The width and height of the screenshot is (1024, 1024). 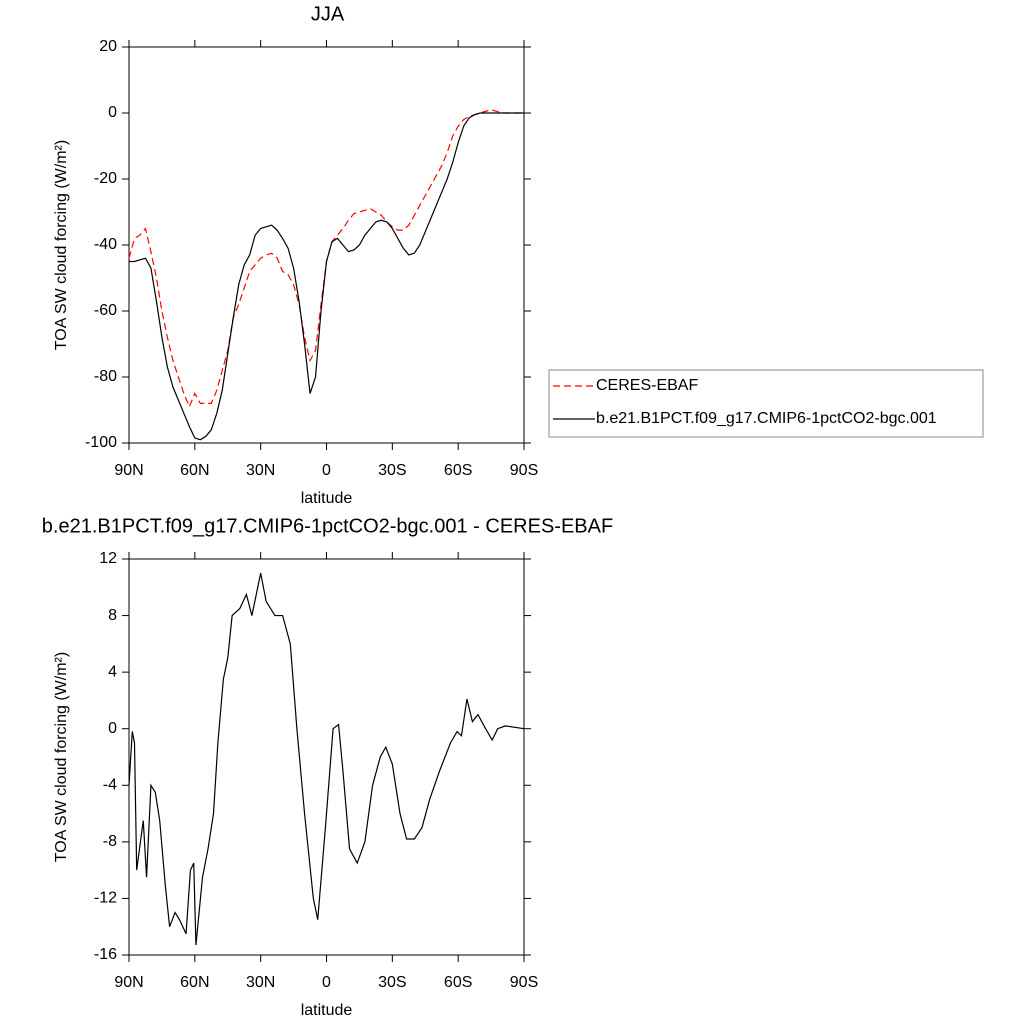 I want to click on y-tick-label: -60, so click(x=105, y=310).